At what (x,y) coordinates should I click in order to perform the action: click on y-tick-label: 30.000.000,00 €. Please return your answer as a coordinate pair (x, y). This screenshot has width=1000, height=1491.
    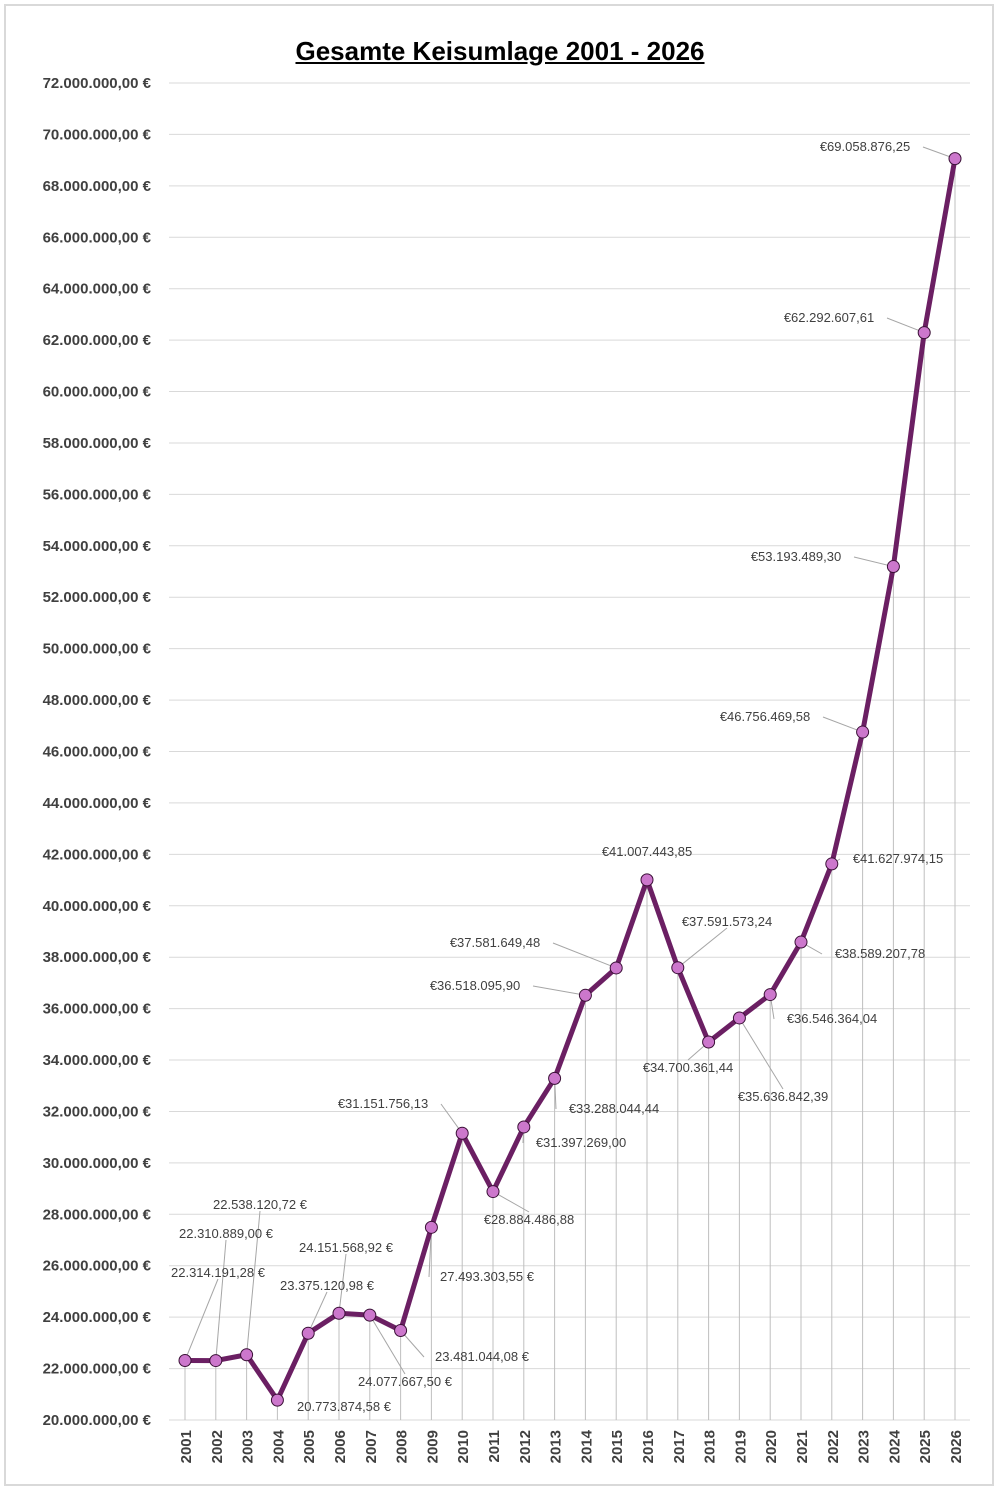
    Looking at the image, I should click on (97, 1163).